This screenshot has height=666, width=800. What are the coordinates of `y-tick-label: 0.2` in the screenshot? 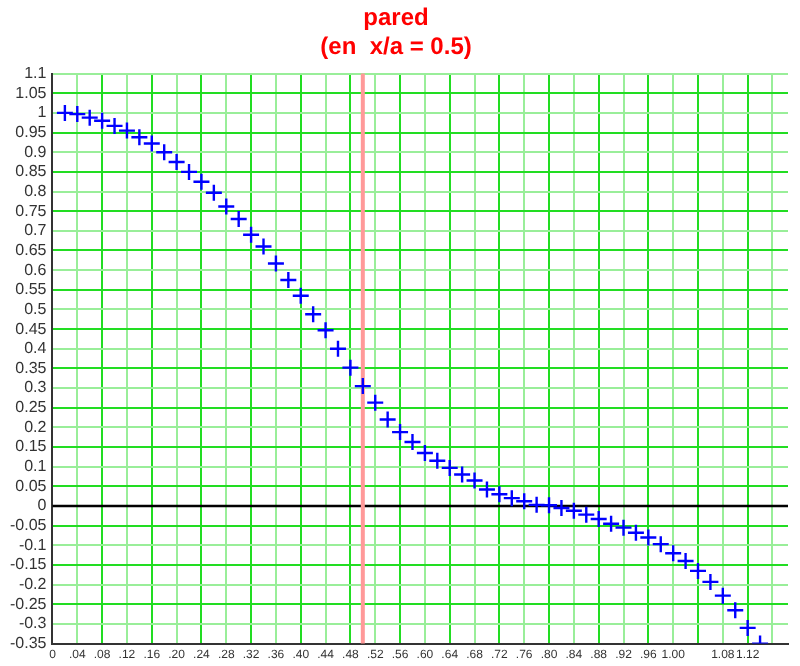 It's located at (36, 426).